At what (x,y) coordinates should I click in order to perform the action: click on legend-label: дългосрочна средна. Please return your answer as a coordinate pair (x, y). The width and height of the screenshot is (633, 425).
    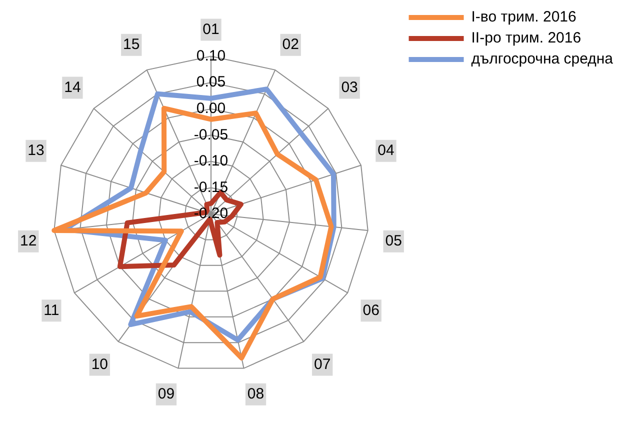
    Looking at the image, I should click on (542, 59).